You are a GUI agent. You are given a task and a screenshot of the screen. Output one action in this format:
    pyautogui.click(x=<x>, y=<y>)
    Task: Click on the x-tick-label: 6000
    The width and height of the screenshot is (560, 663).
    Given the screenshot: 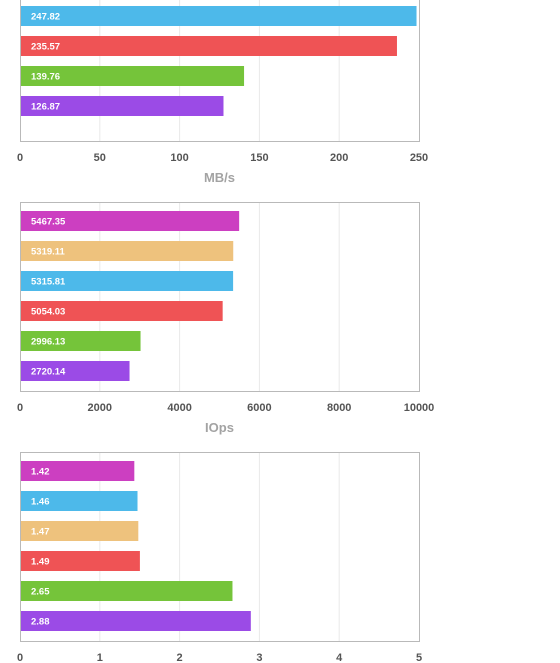 What is the action you would take?
    pyautogui.click(x=259, y=408)
    